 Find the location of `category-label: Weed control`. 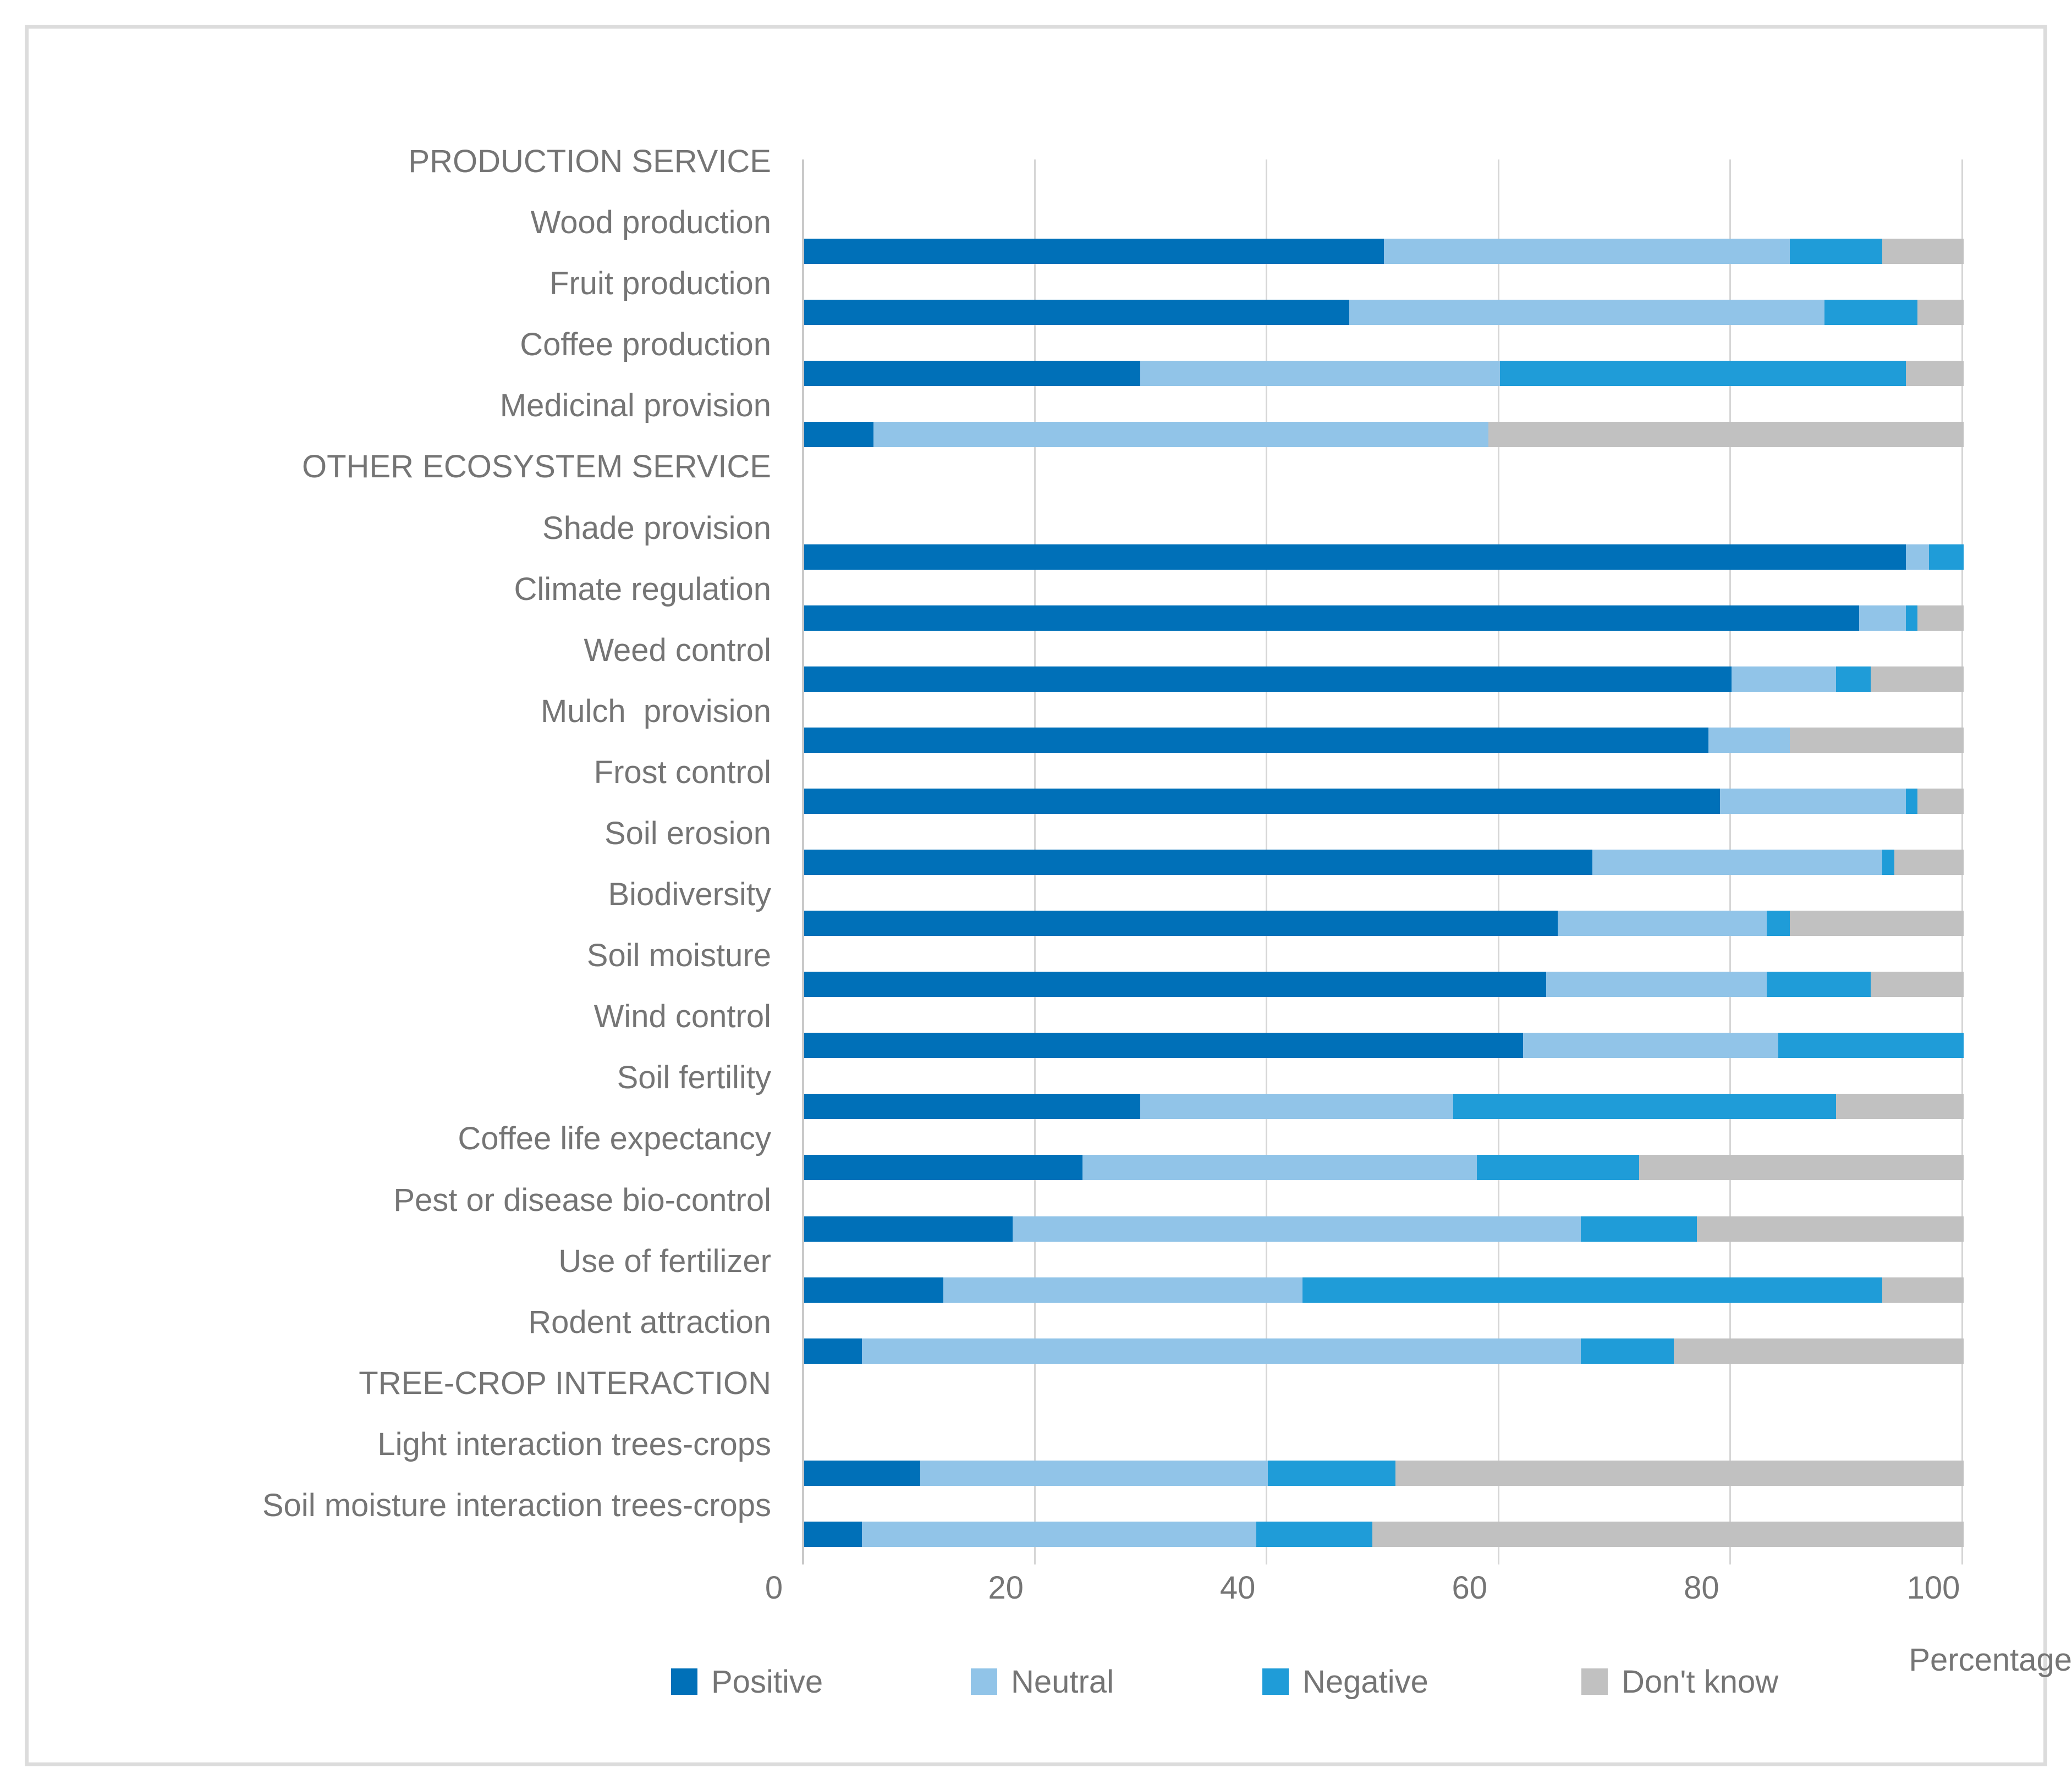

category-label: Weed control is located at coordinates (678, 650).